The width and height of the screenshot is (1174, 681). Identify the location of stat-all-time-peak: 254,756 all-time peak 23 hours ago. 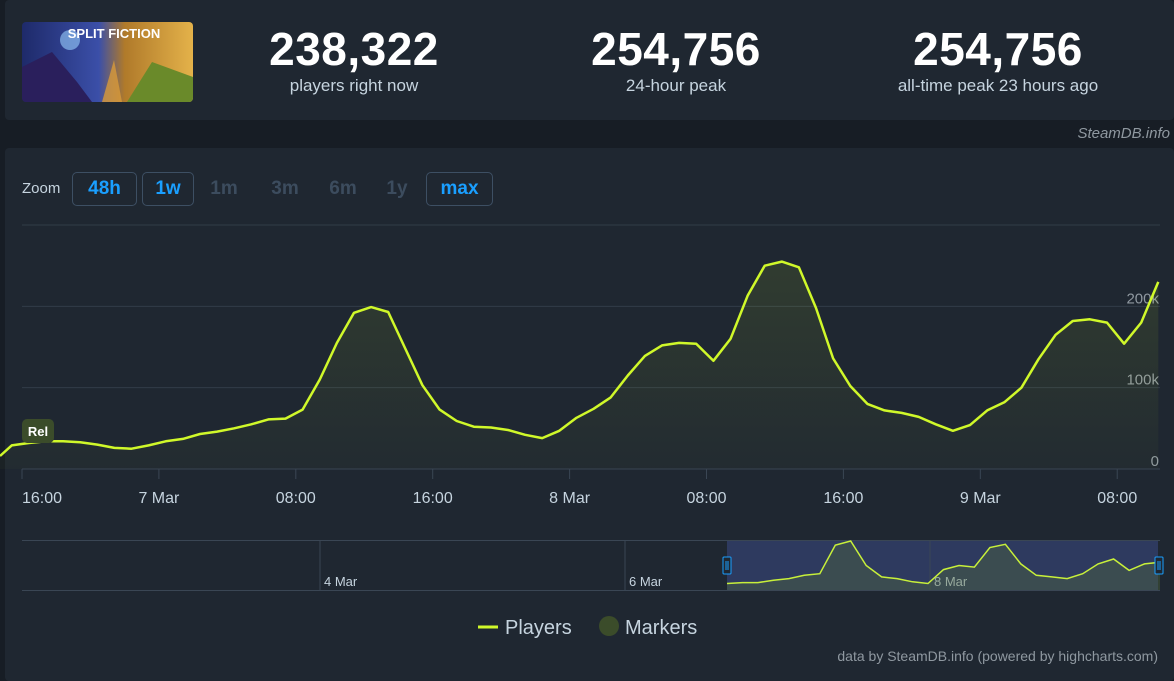
(998, 60).